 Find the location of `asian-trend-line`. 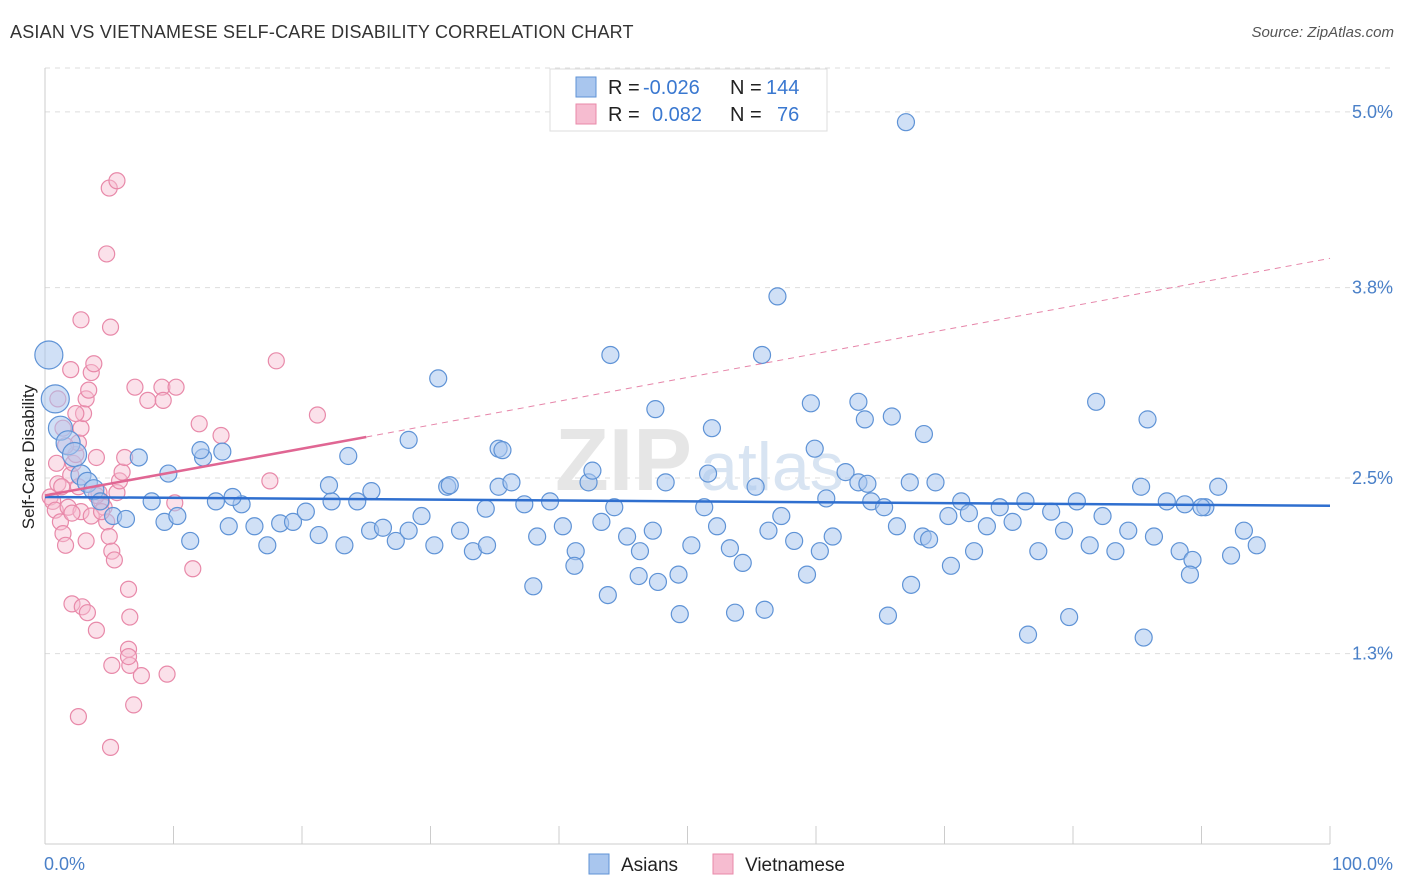

asian-trend-line is located at coordinates (687, 501).